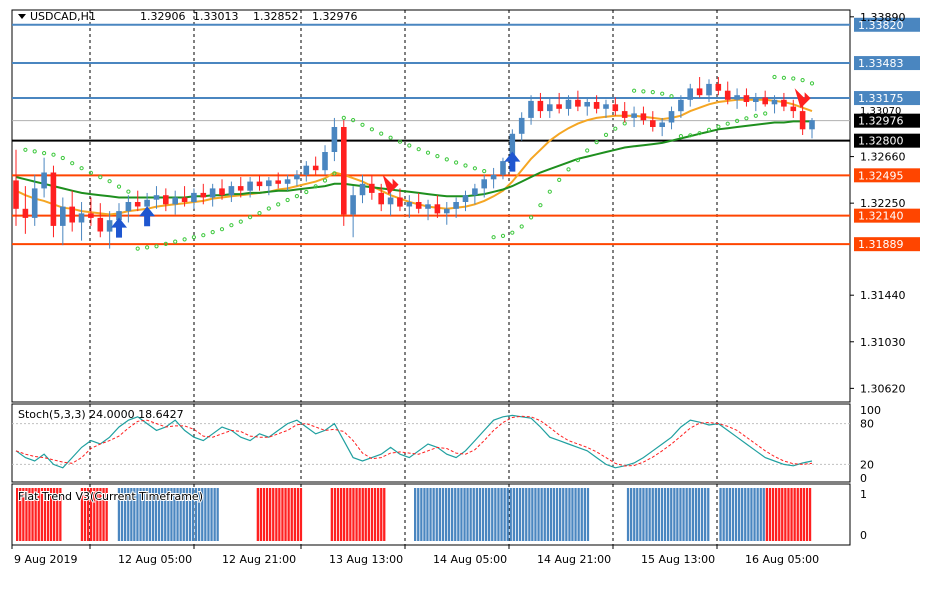 This screenshot has height=589, width=939. What do you see at coordinates (431, 443) in the screenshot?
I see `stochastic-panel` at bounding box center [431, 443].